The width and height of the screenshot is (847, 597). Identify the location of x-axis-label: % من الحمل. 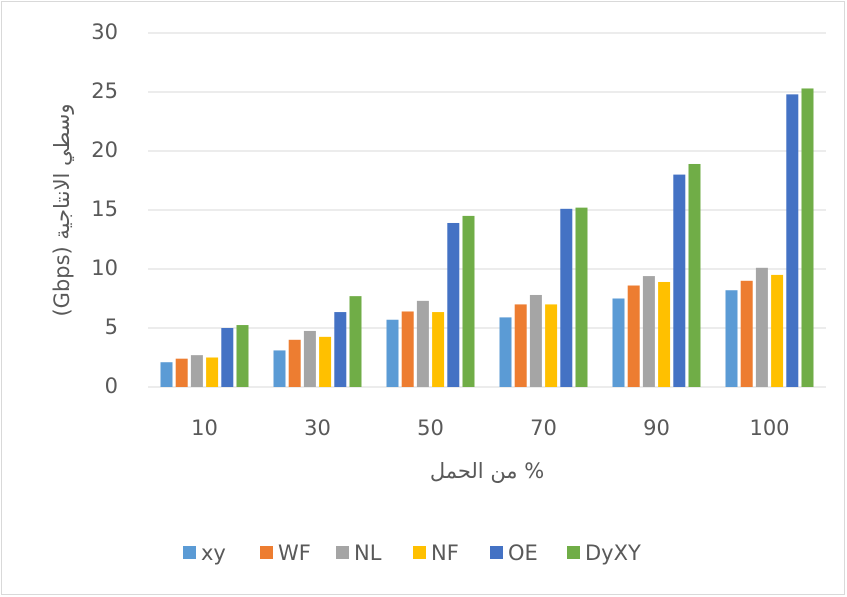
(487, 471).